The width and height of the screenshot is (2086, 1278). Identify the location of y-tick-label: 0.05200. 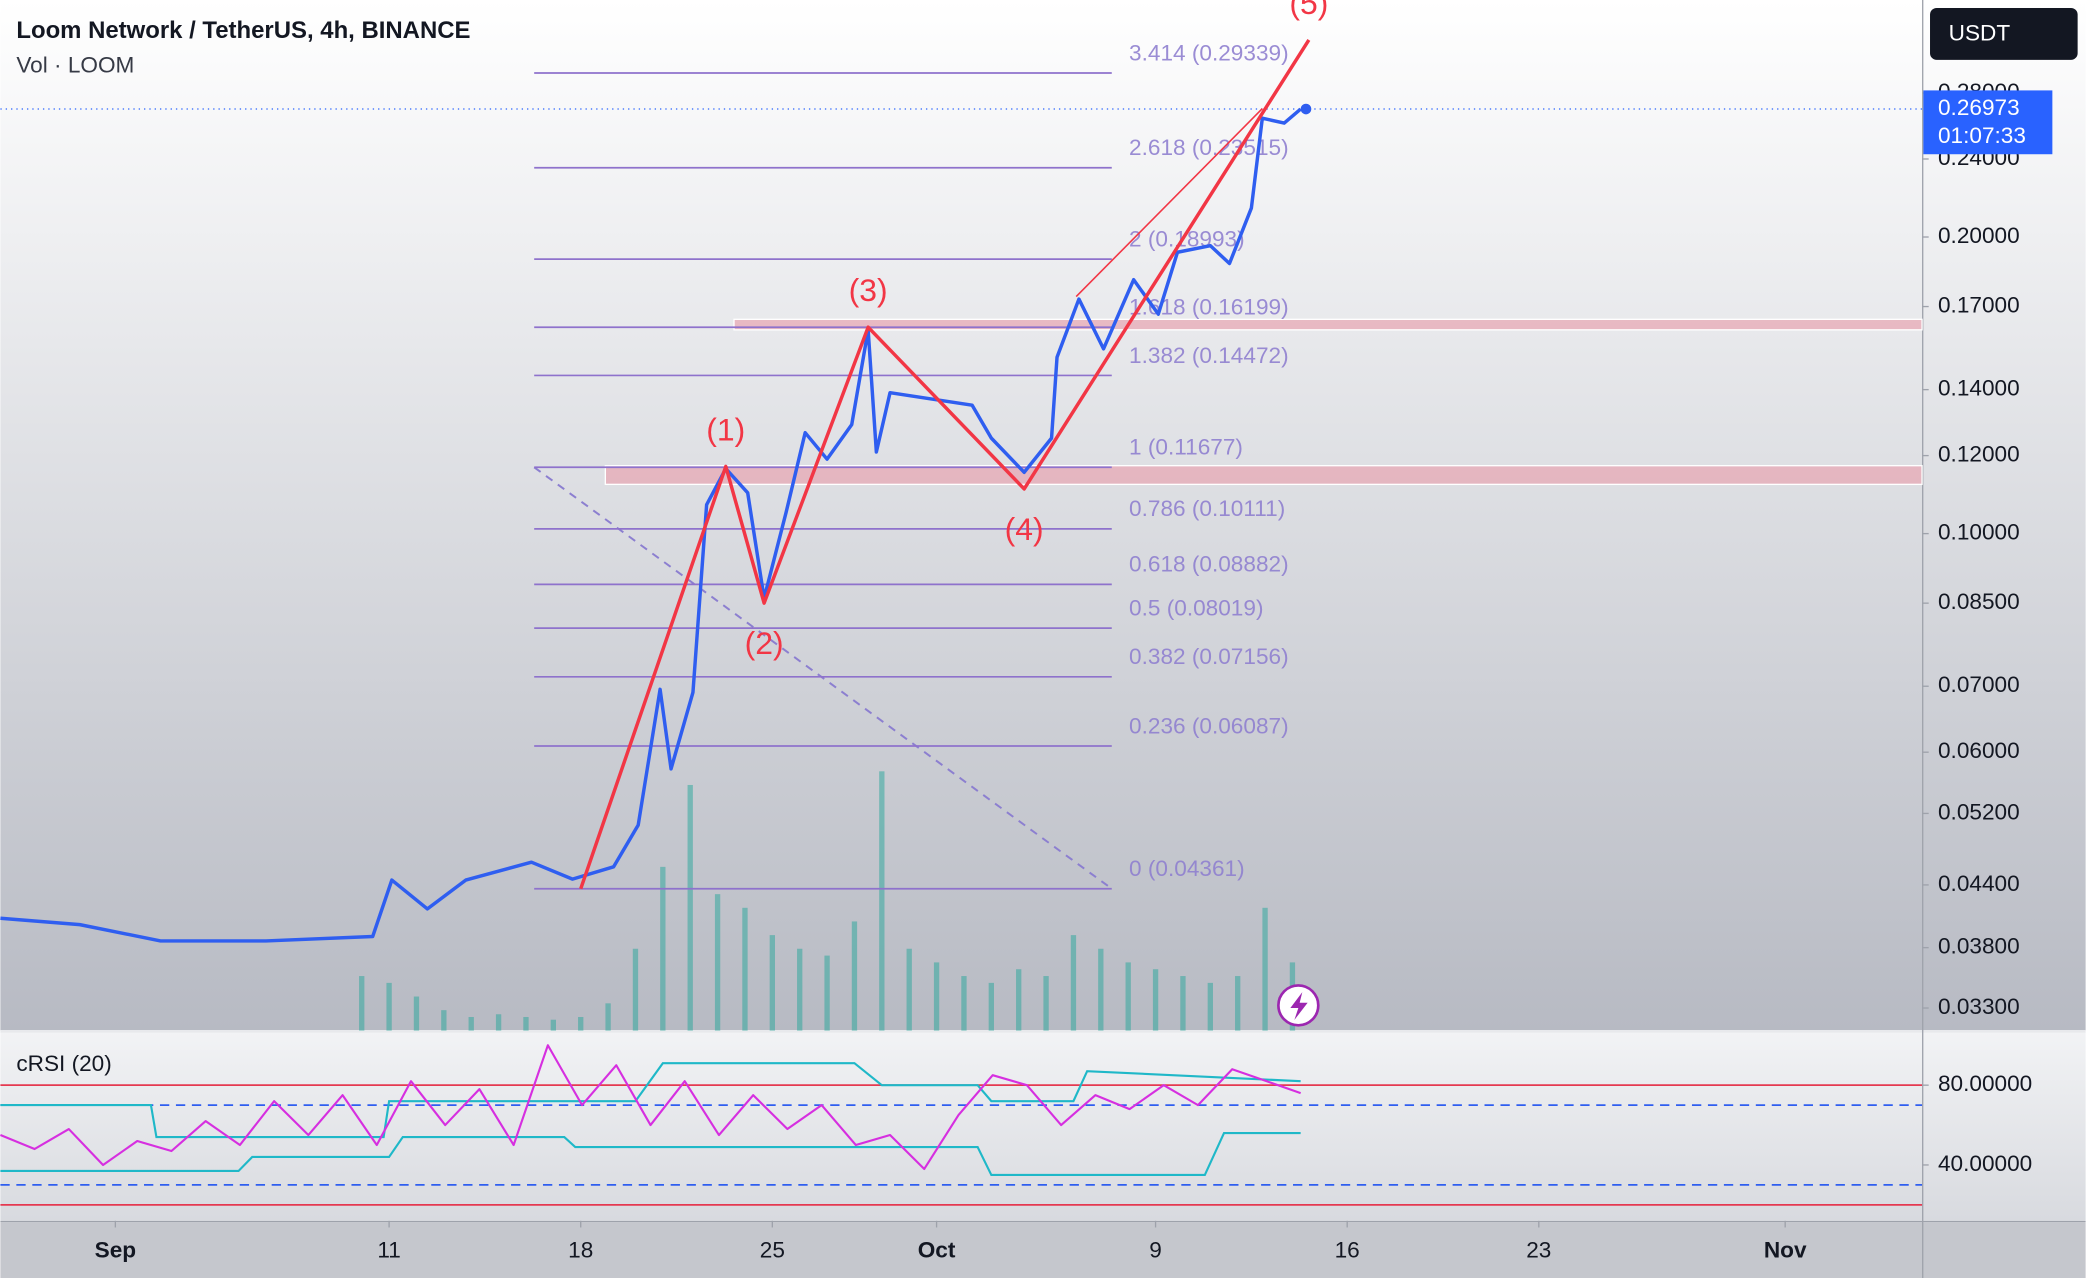
(1979, 811).